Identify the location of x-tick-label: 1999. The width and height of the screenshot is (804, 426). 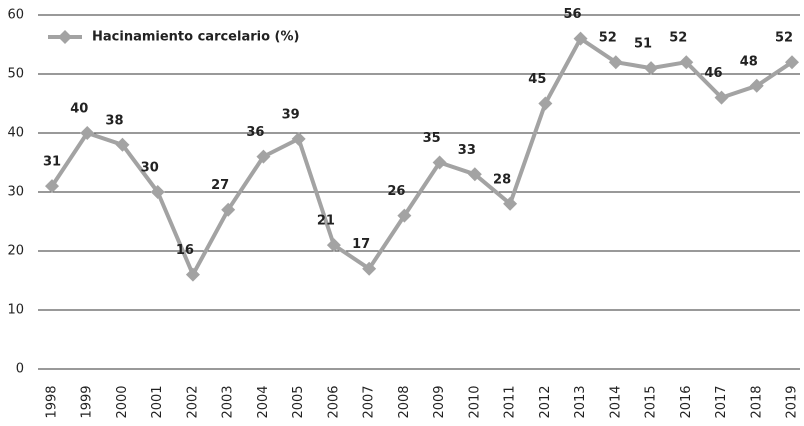
(87, 401).